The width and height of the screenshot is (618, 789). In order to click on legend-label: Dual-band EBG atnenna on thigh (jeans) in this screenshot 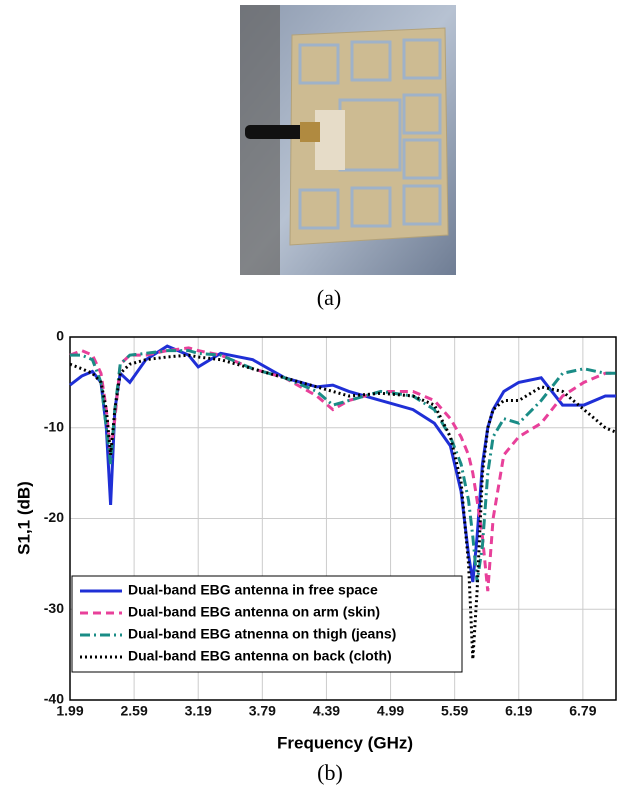, I will do `click(262, 634)`.